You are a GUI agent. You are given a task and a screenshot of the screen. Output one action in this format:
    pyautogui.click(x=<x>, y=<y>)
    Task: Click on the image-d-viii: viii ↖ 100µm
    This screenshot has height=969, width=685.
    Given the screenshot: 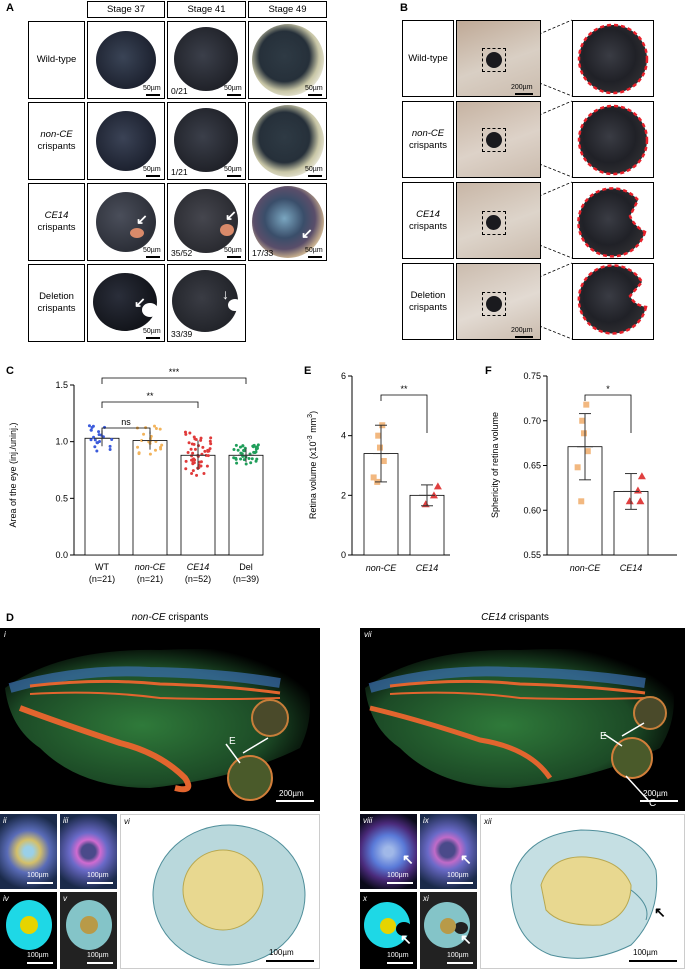 What is the action you would take?
    pyautogui.click(x=388, y=851)
    